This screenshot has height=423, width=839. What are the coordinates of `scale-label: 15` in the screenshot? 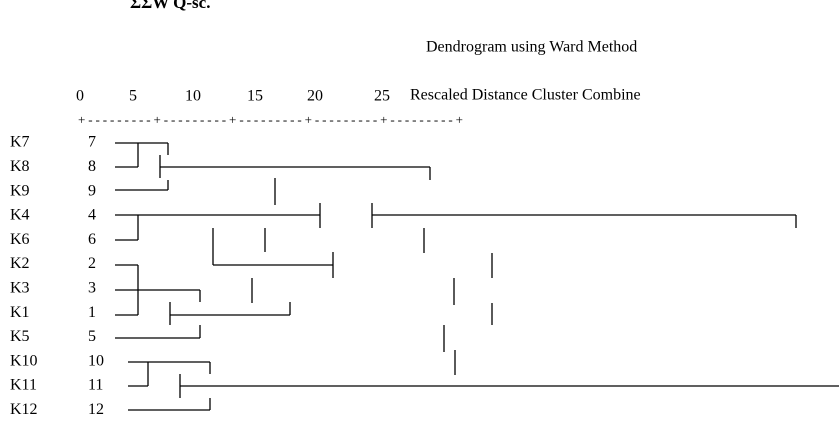 It's located at (255, 96).